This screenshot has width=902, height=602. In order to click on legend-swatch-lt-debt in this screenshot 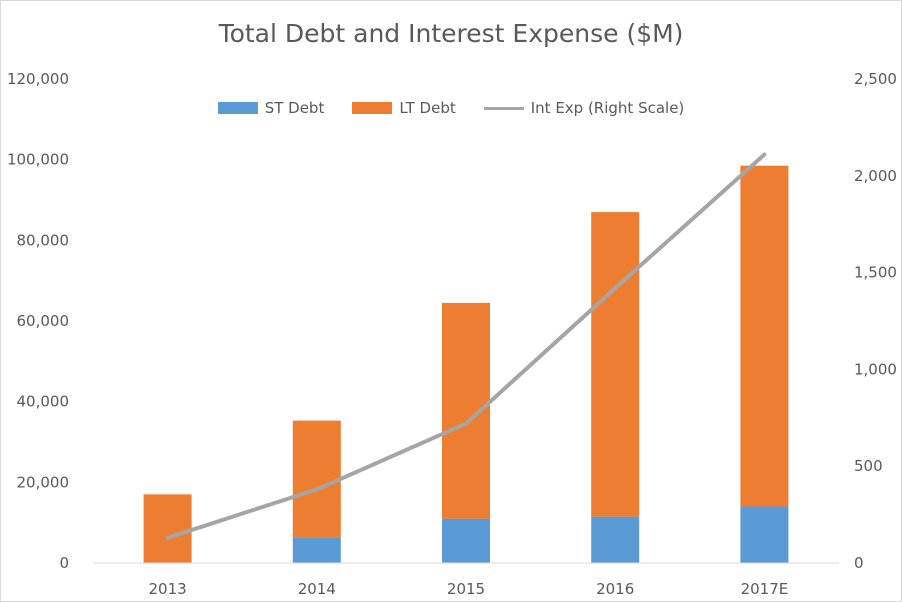, I will do `click(372, 108)`.